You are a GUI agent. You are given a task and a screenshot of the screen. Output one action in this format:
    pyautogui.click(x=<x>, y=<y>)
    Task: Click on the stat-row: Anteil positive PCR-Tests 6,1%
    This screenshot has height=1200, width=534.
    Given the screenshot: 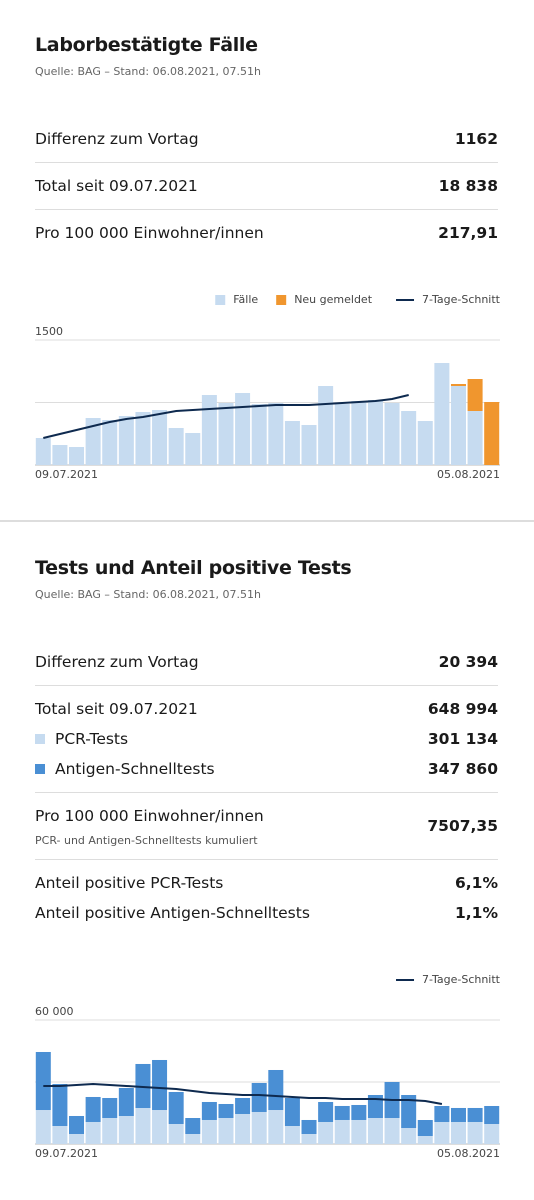 What is the action you would take?
    pyautogui.click(x=266, y=883)
    